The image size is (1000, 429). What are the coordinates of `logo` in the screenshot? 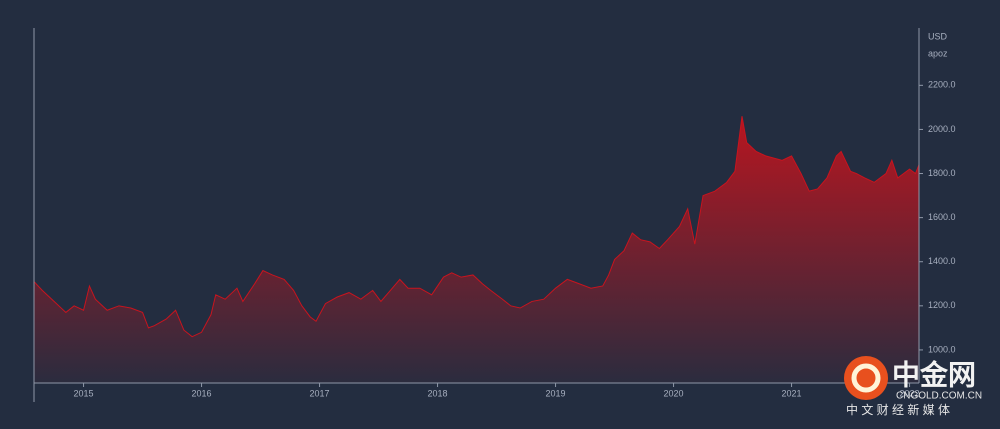 It's located at (866, 378).